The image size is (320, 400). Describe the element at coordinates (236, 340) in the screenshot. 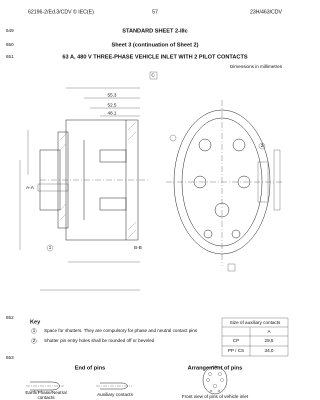

I see `table-cell: CP` at that location.